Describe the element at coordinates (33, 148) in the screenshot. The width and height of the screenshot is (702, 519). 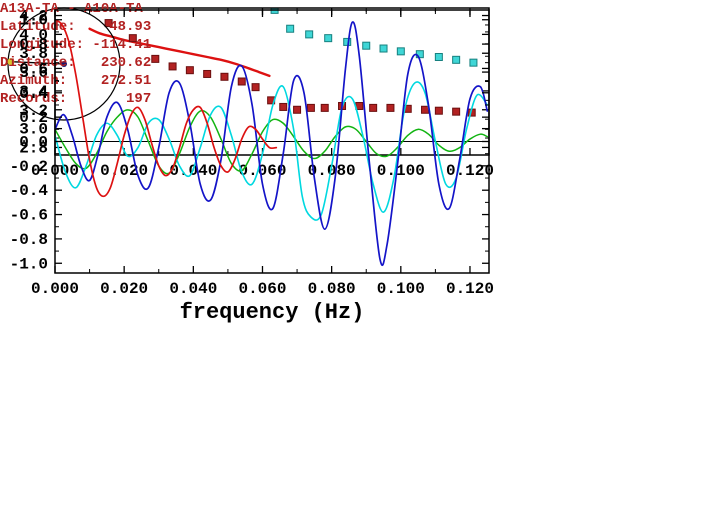
I see `y-tick-label: 2.8` at that location.